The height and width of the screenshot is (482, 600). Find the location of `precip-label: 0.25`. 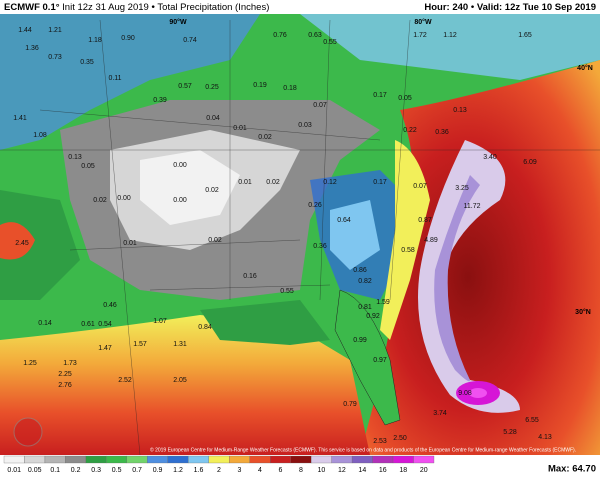

precip-label: 0.25 is located at coordinates (212, 87).